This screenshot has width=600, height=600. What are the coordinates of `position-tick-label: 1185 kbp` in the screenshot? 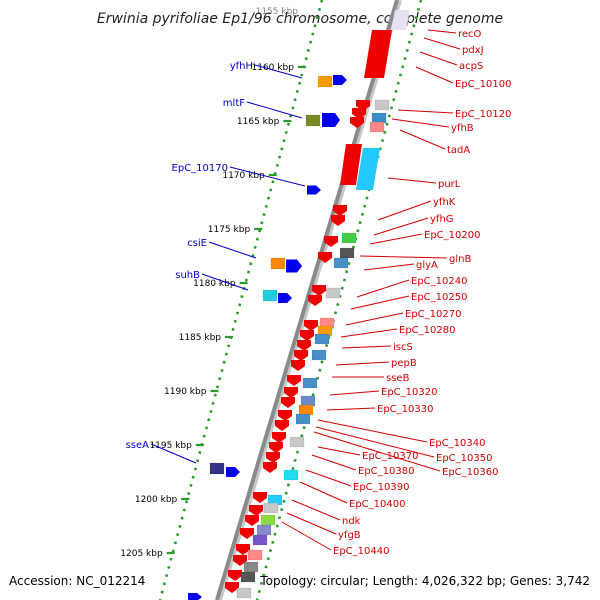 It's located at (200, 338).